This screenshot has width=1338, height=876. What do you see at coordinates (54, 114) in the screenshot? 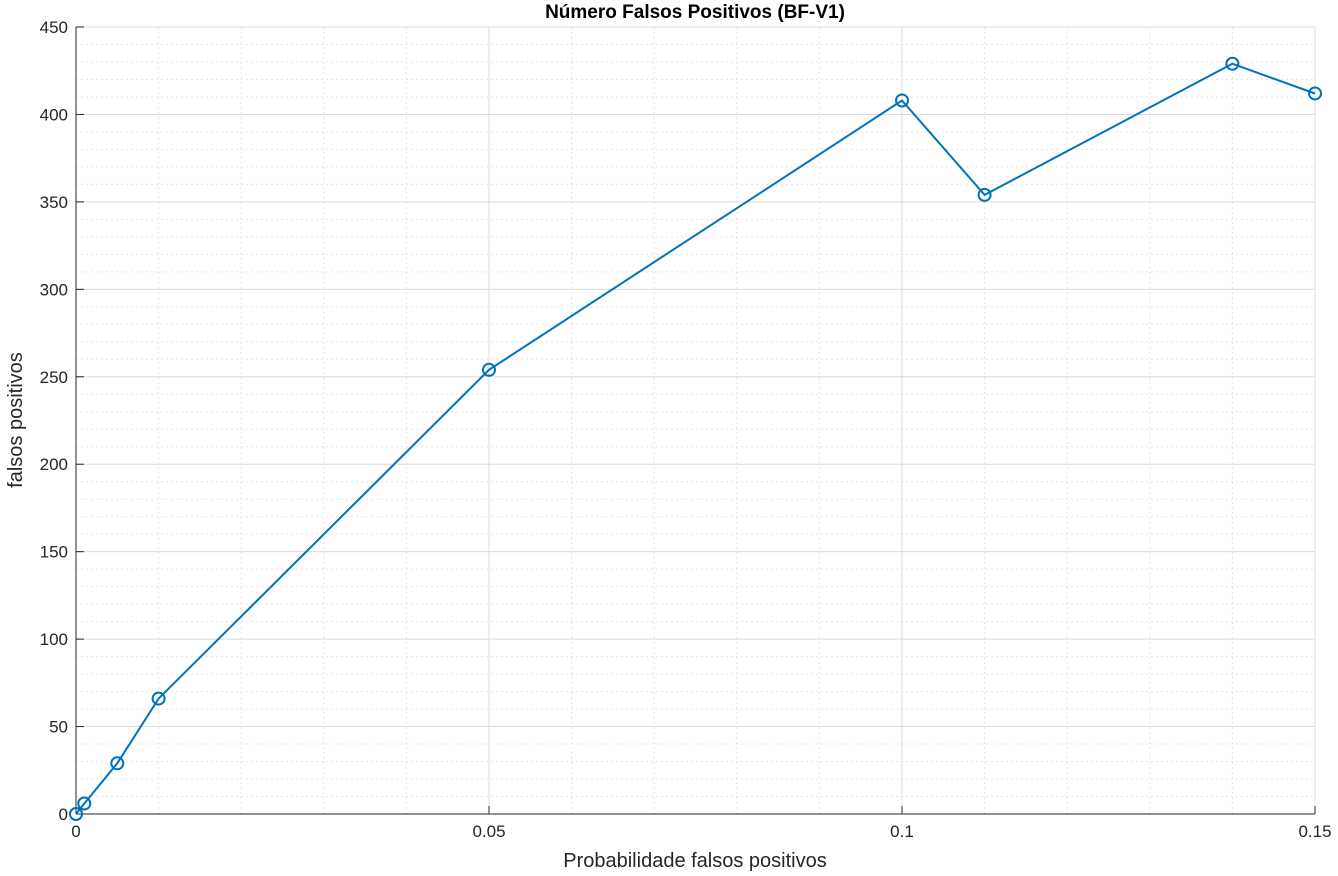
I see `y-tick-label: 400` at bounding box center [54, 114].